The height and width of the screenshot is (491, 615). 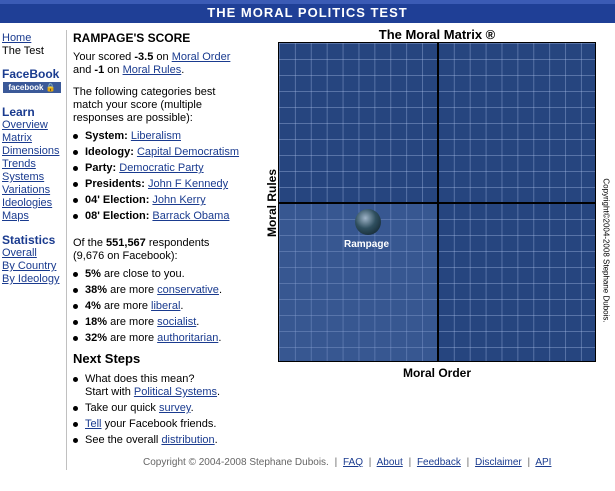 I want to click on facebook-heading: FaceBook, so click(x=31, y=74).